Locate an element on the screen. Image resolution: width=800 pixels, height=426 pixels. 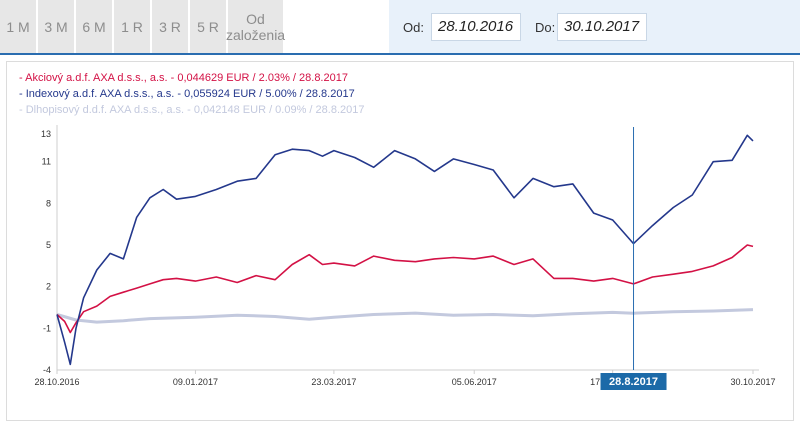
y-tick-label-3: 5 is located at coordinates (48, 245).